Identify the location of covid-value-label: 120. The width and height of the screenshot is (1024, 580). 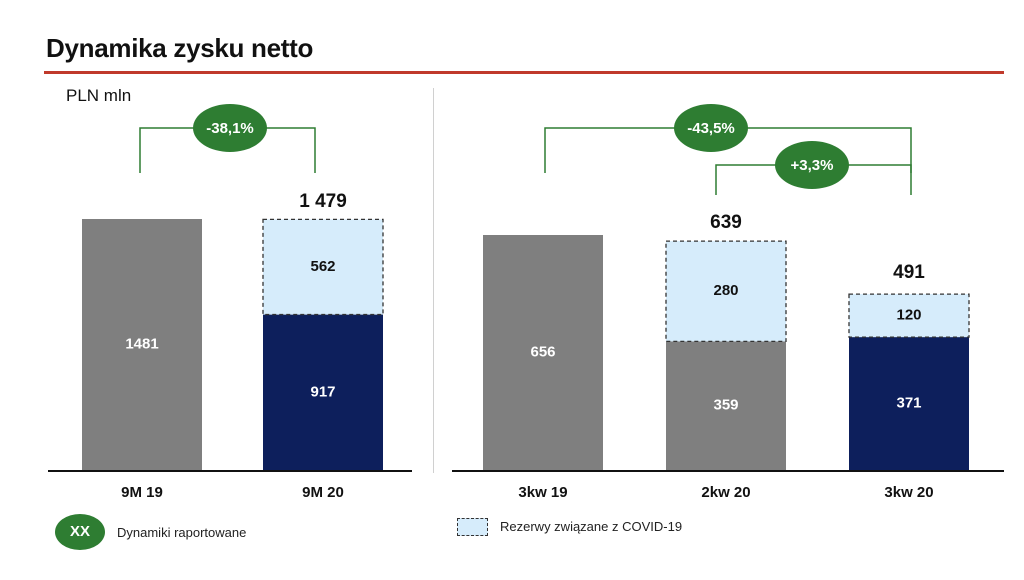
(908, 315).